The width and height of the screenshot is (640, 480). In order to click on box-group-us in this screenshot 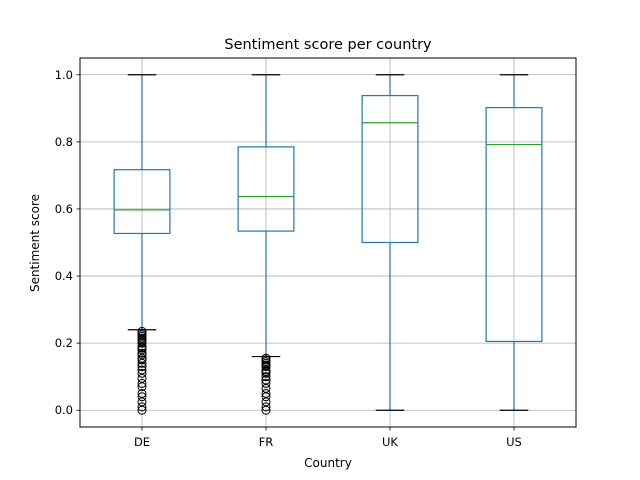, I will do `click(514, 242)`.